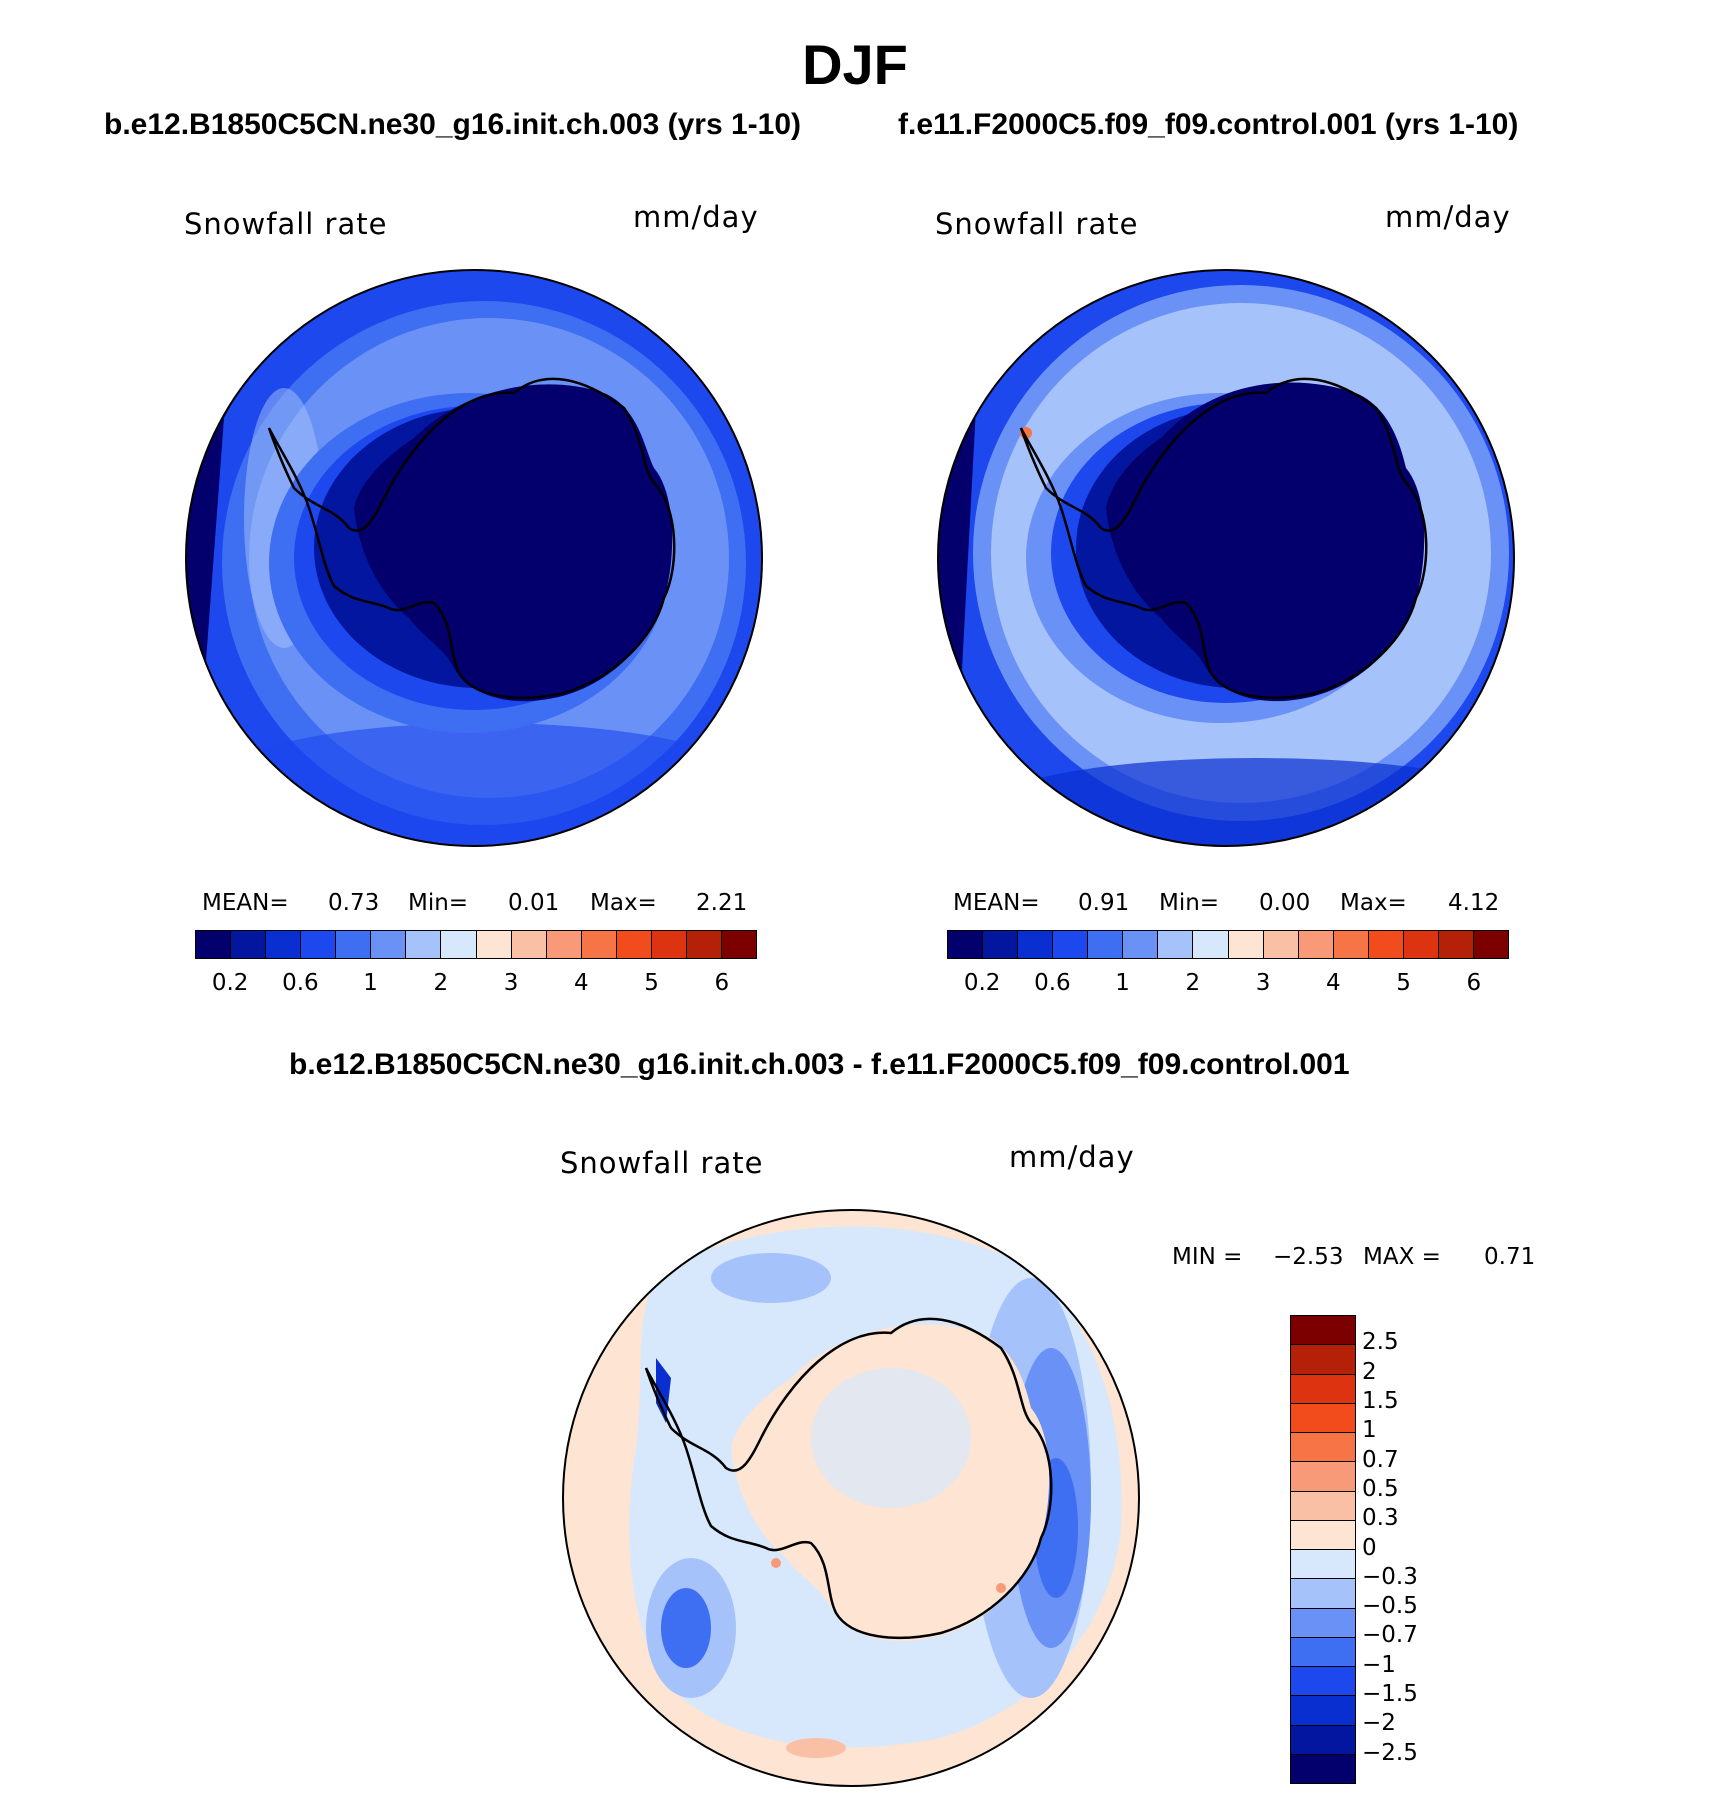 Image resolution: width=1710 pixels, height=1801 pixels. I want to click on colorbar-tick-label: 4, so click(581, 983).